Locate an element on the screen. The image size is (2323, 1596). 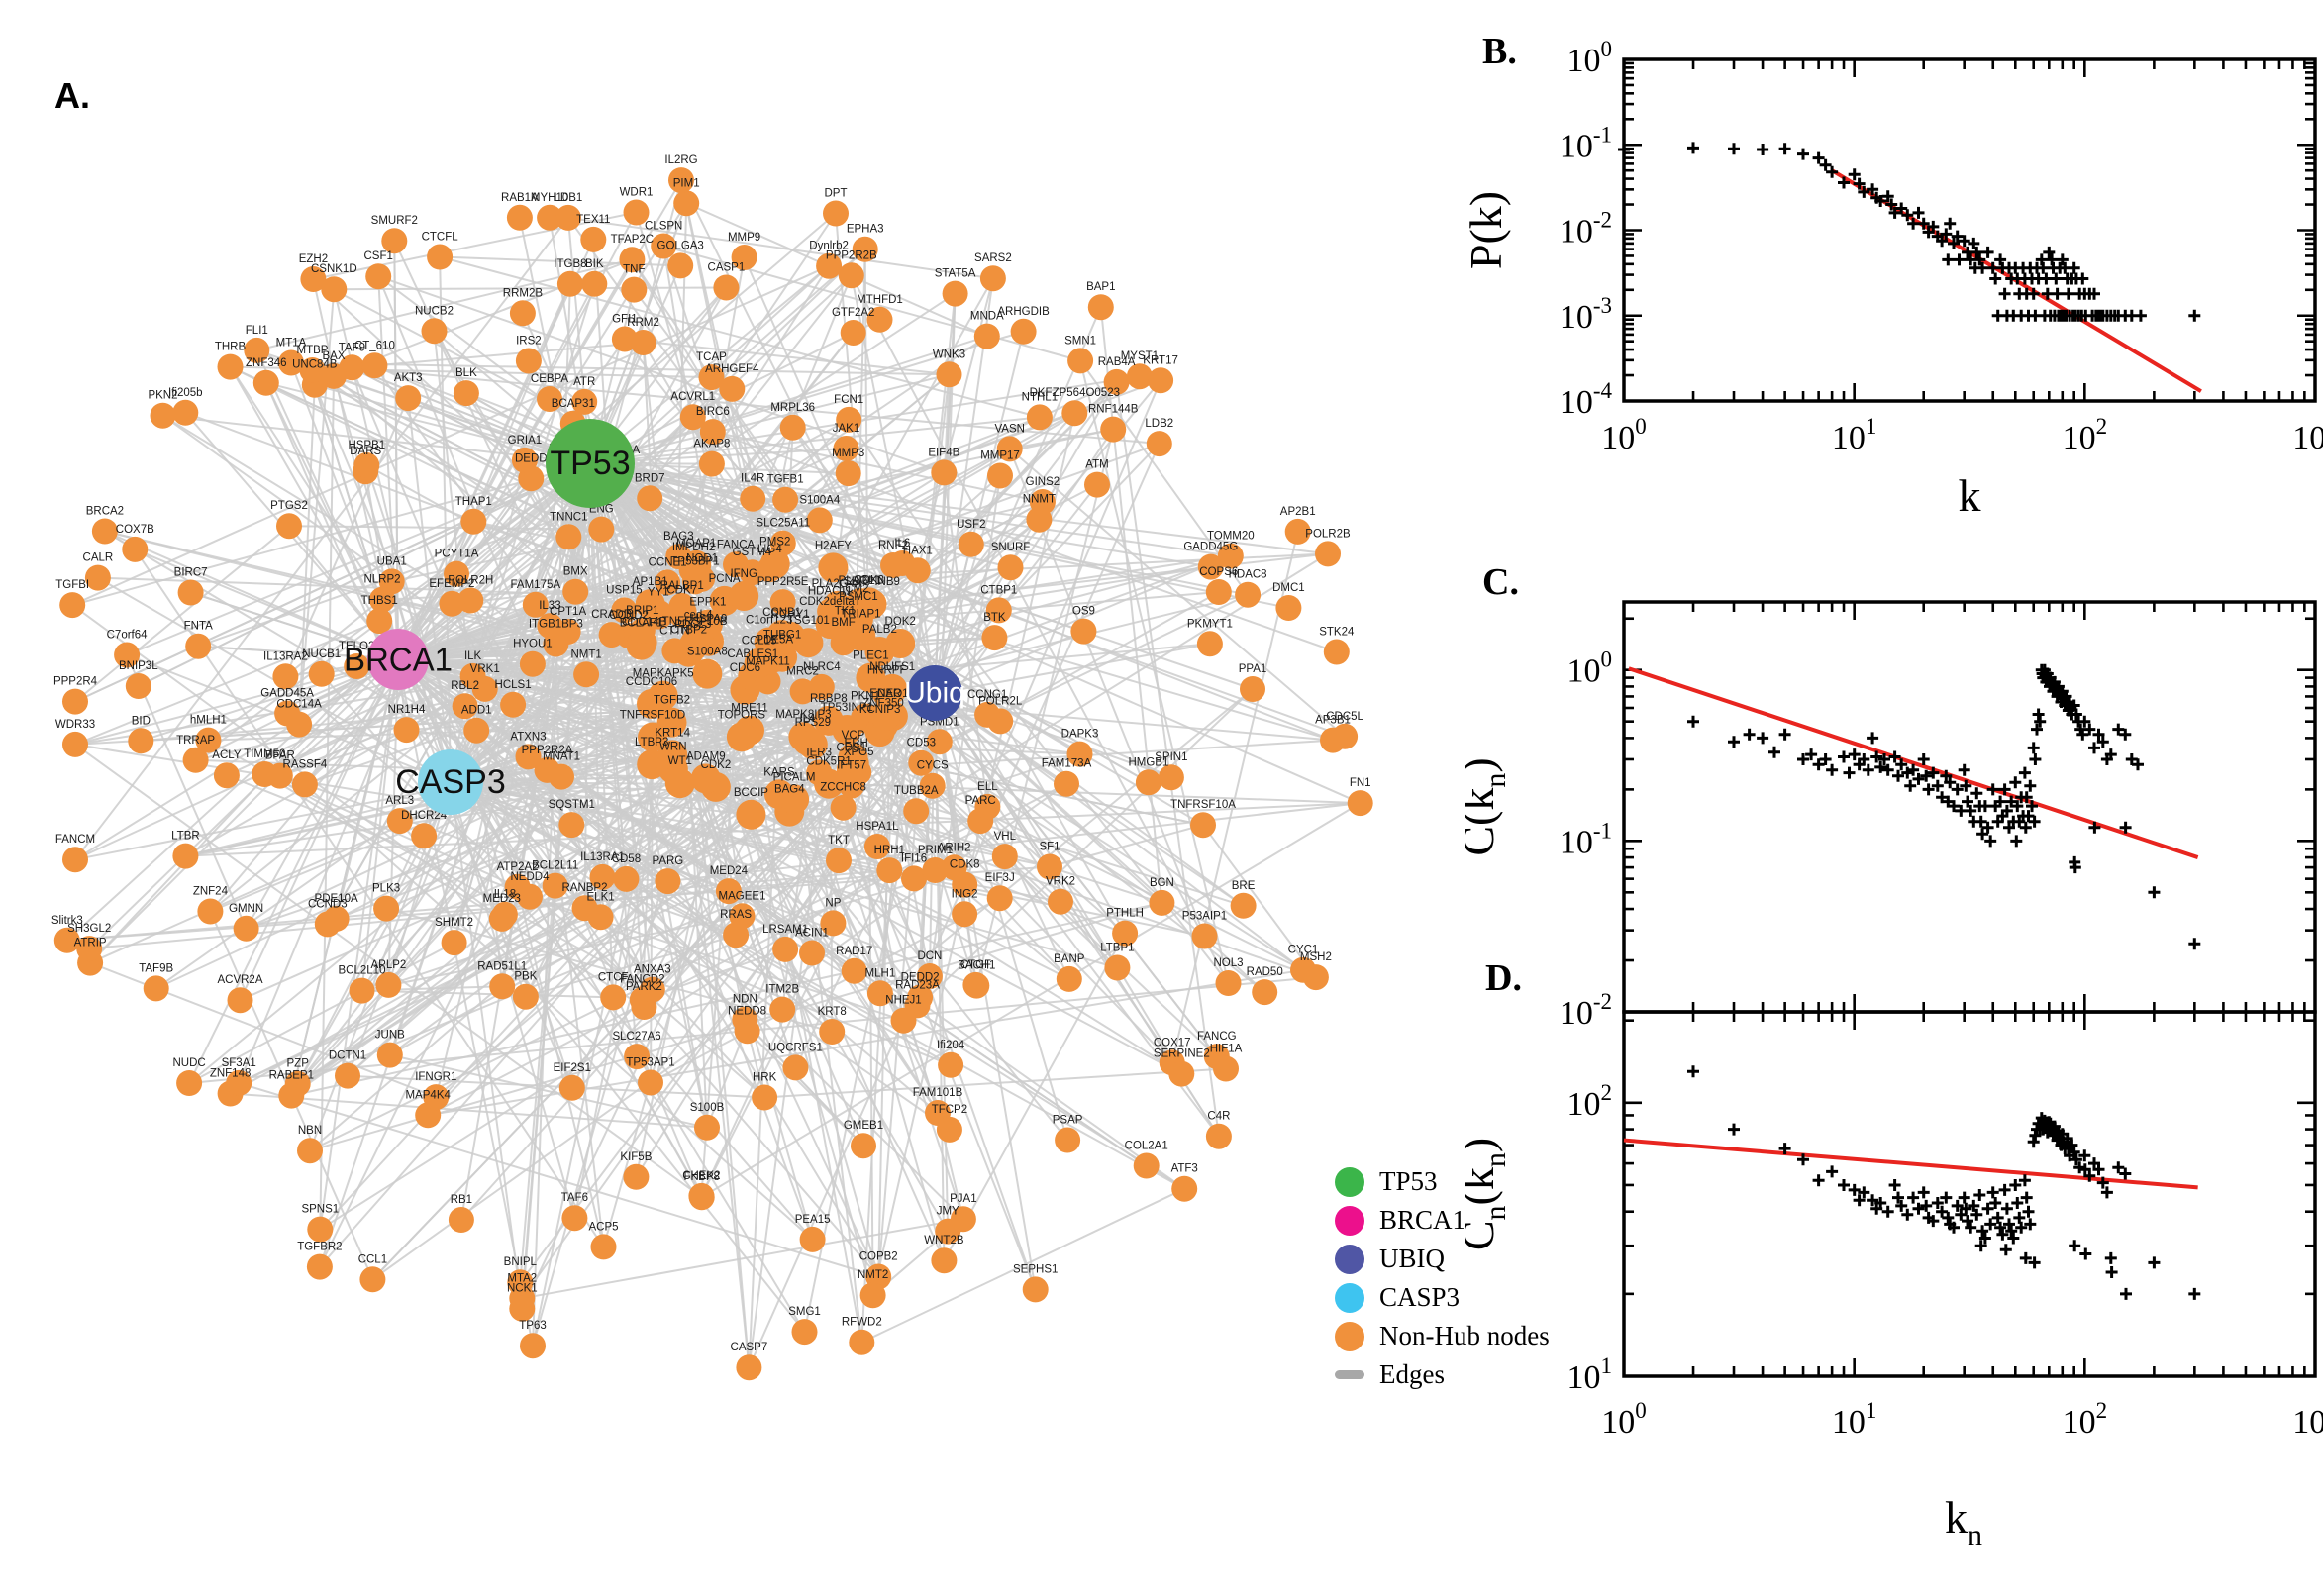
network-node-label: MTA2 is located at coordinates (522, 1278).